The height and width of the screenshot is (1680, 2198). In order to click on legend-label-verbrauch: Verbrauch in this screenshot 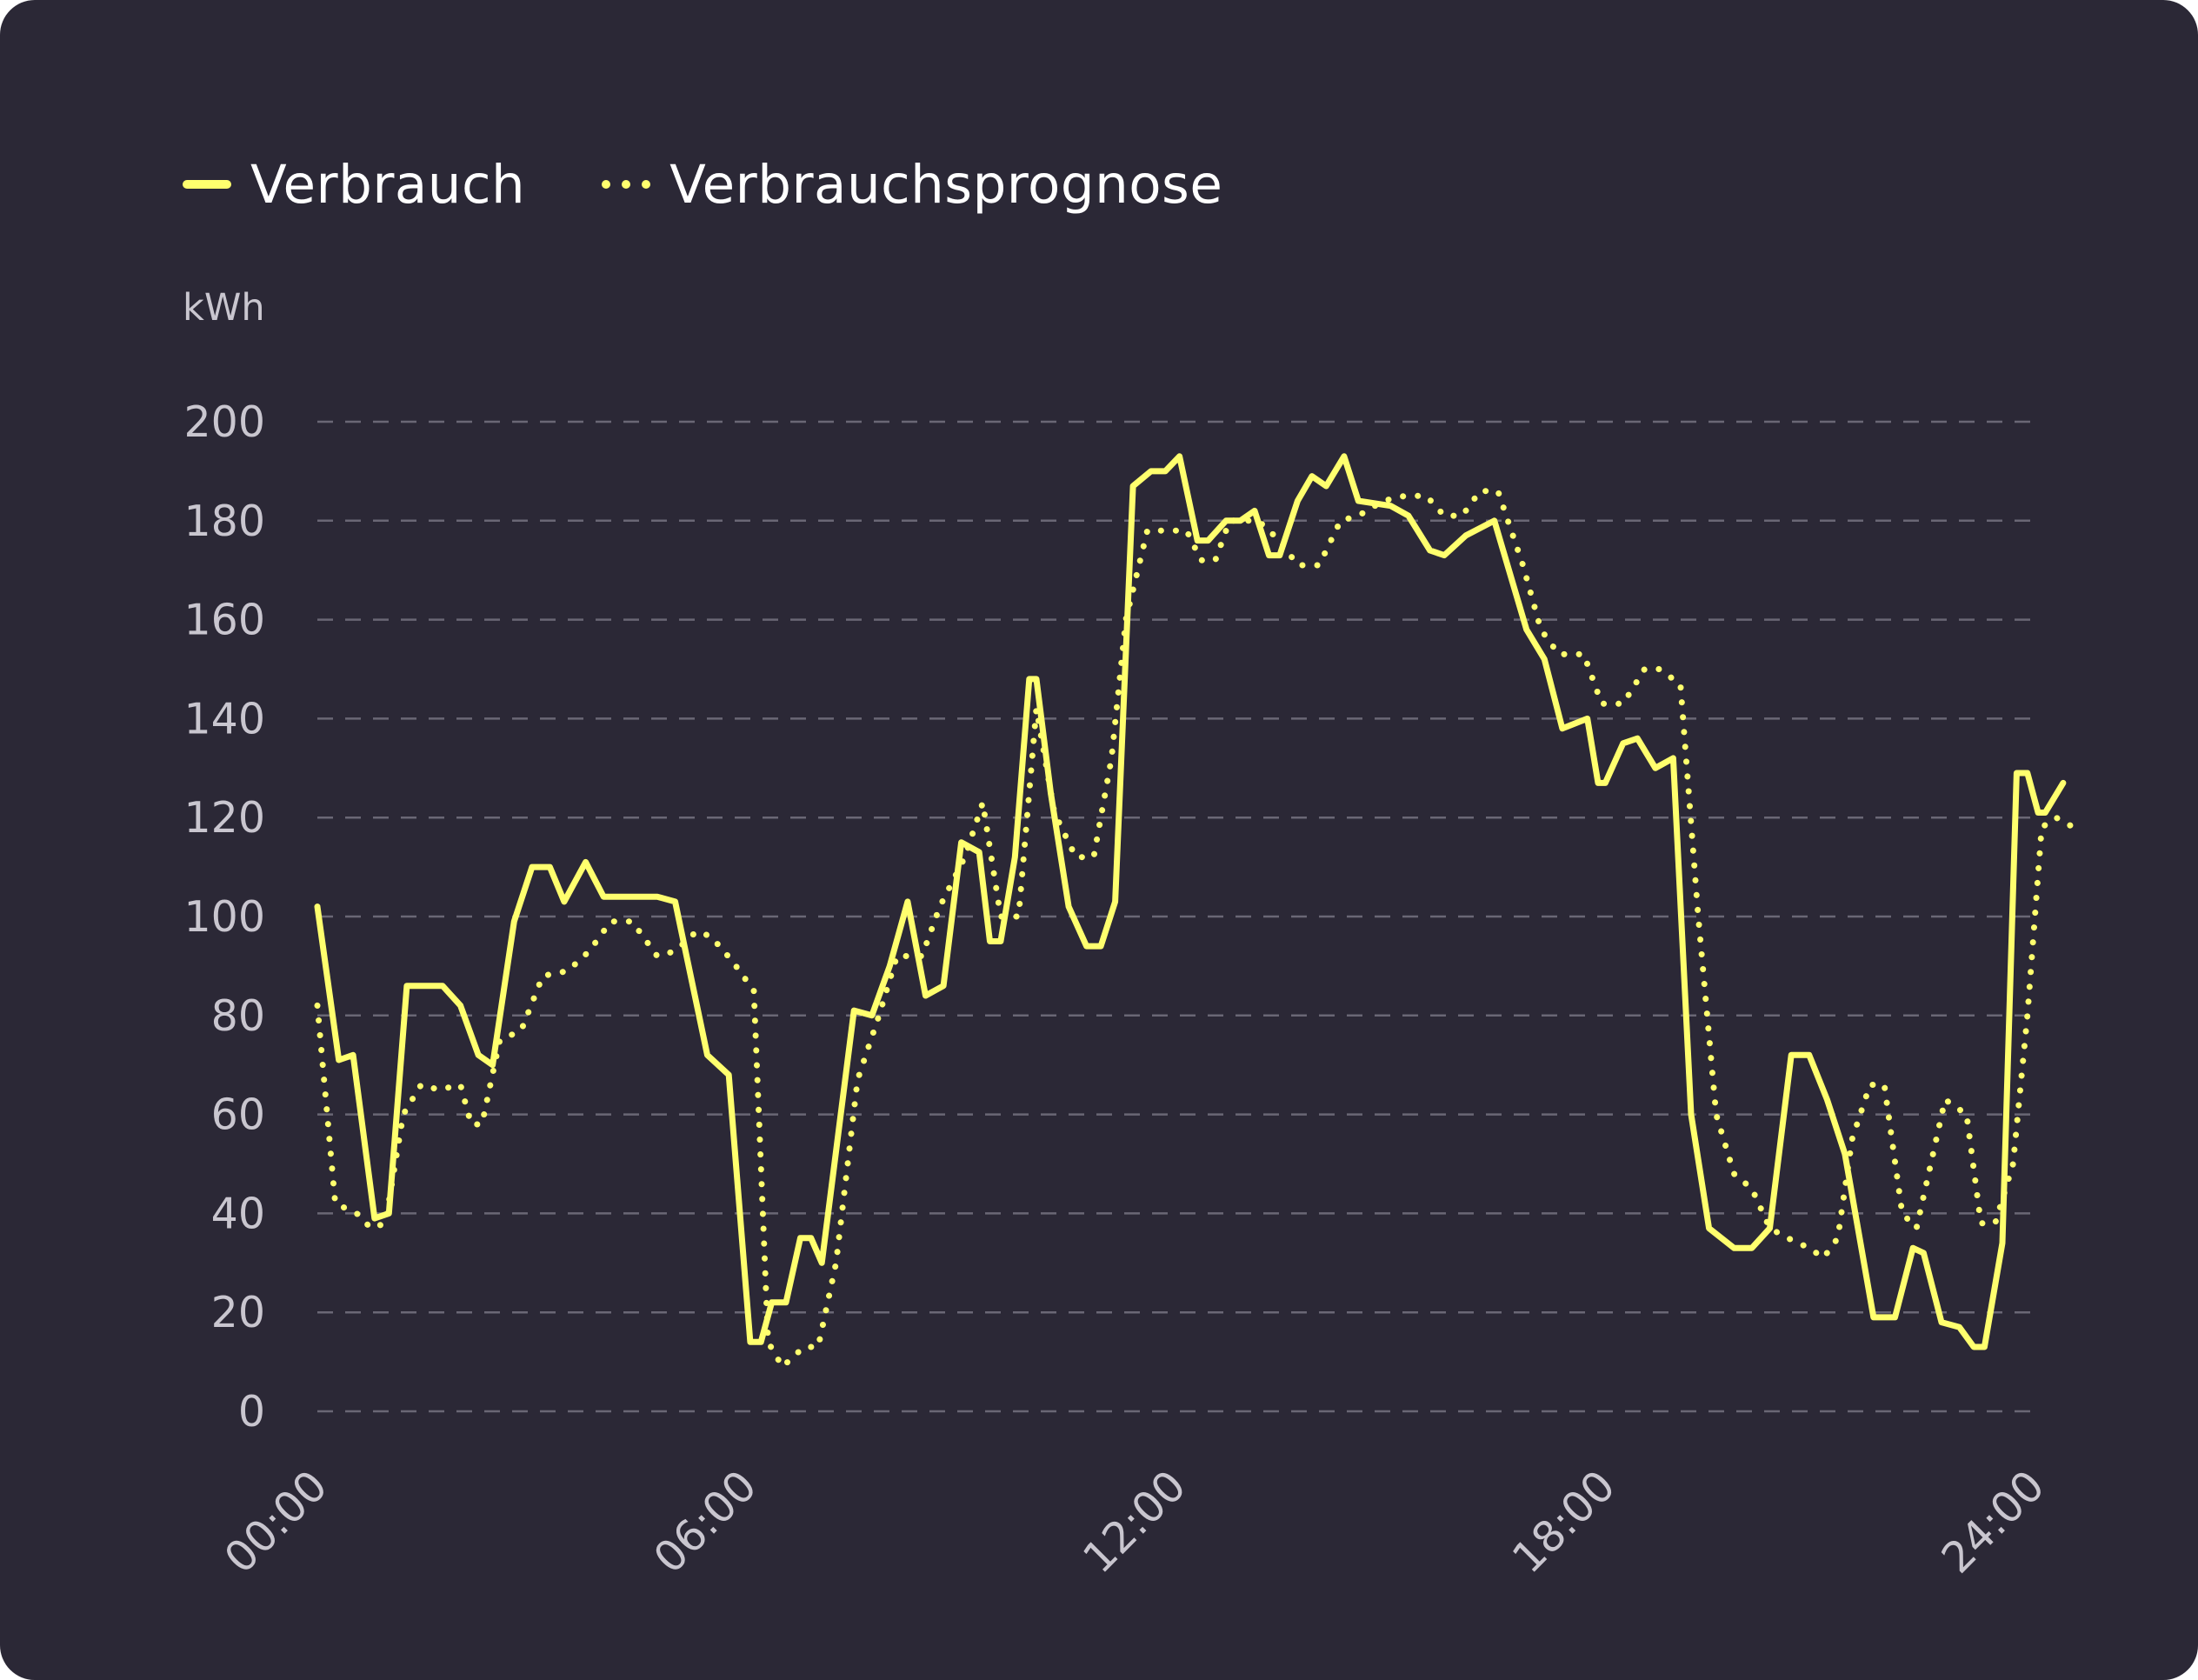, I will do `click(388, 184)`.